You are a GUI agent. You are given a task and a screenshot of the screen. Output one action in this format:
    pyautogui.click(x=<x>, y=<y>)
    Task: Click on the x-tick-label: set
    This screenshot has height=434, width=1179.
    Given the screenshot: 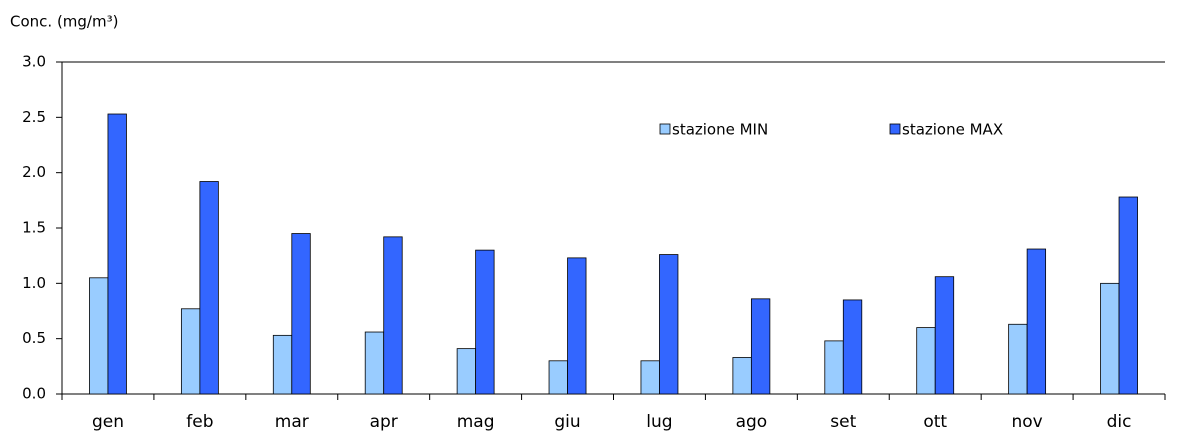 What is the action you would take?
    pyautogui.click(x=843, y=422)
    